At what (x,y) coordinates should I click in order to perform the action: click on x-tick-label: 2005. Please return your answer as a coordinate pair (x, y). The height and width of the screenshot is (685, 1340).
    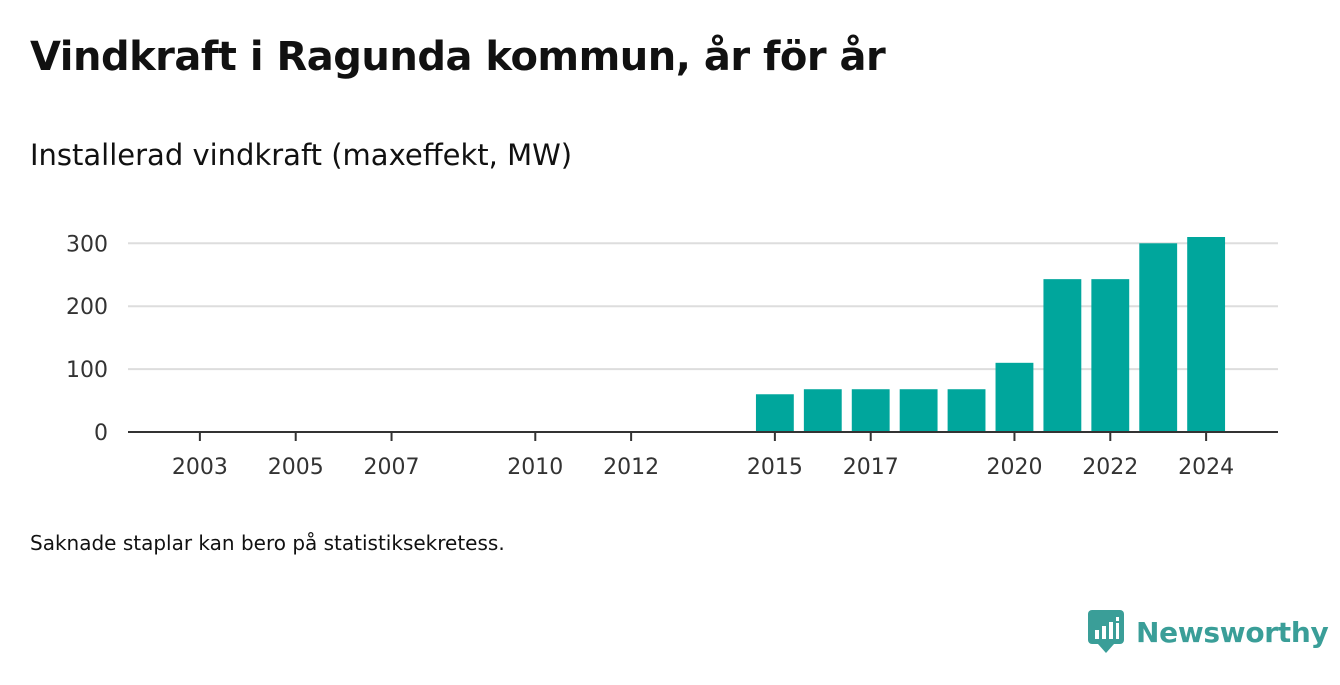
    Looking at the image, I should click on (296, 467).